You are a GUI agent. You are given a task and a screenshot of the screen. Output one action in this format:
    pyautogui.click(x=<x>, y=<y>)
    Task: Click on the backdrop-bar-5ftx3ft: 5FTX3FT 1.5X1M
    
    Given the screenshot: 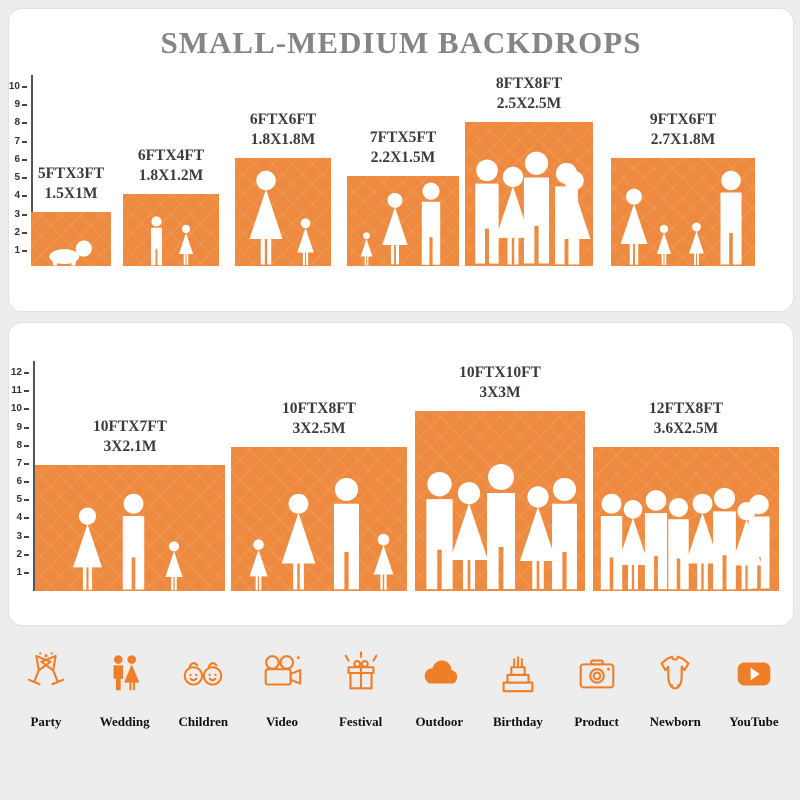 What is the action you would take?
    pyautogui.click(x=71, y=215)
    